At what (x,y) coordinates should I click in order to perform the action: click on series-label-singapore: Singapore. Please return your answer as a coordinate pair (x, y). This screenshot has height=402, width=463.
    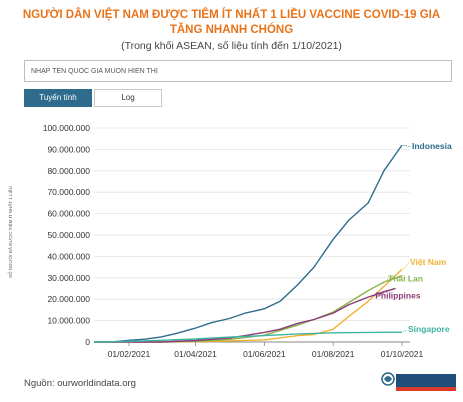
    Looking at the image, I should click on (429, 329).